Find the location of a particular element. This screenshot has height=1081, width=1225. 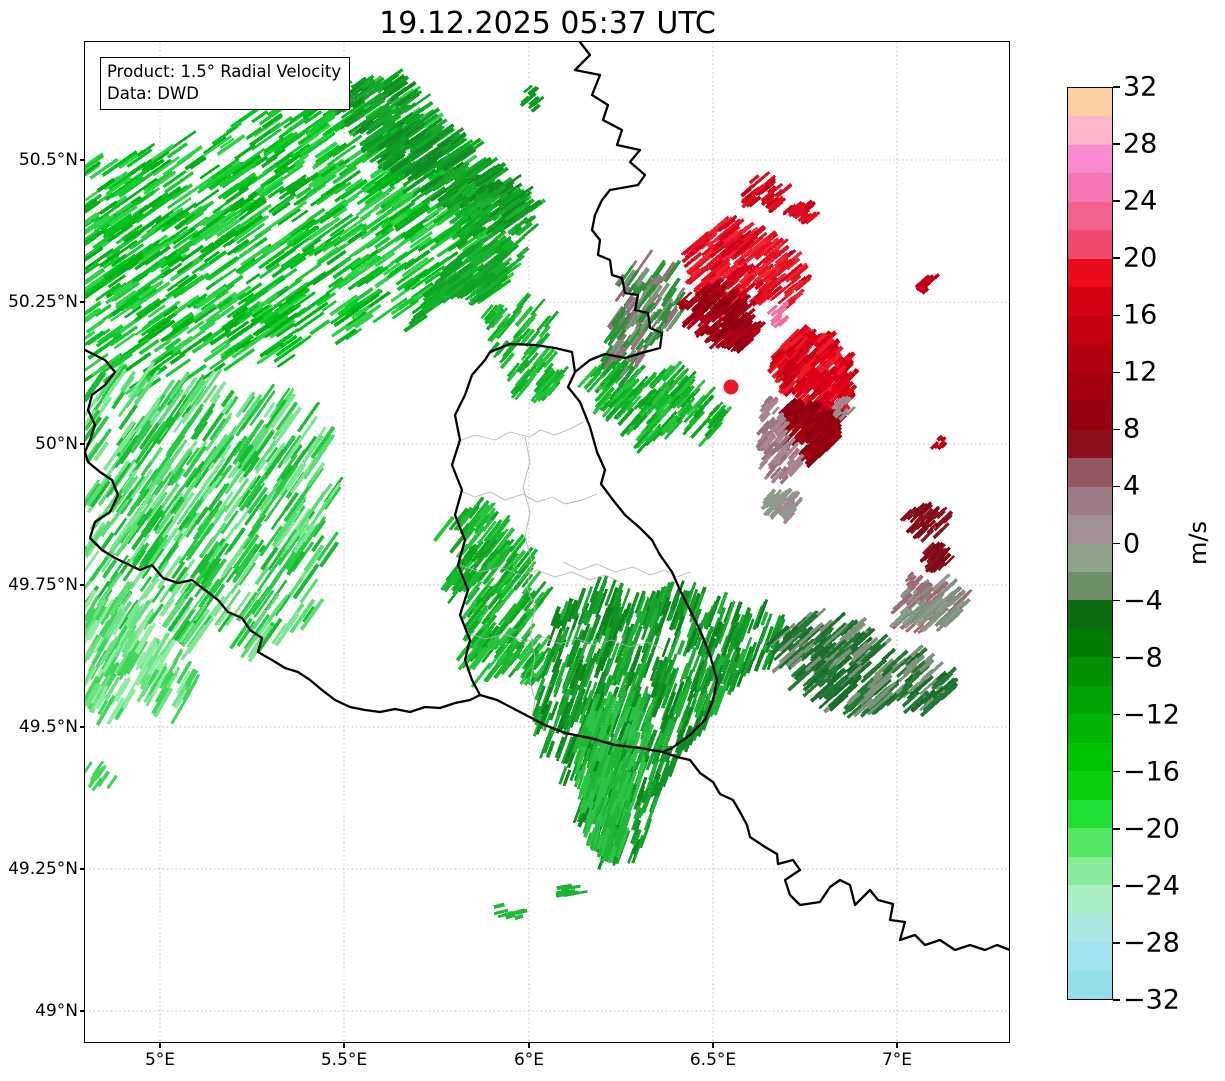

echo-region-sw-pale-tail is located at coordinates (143, 657).